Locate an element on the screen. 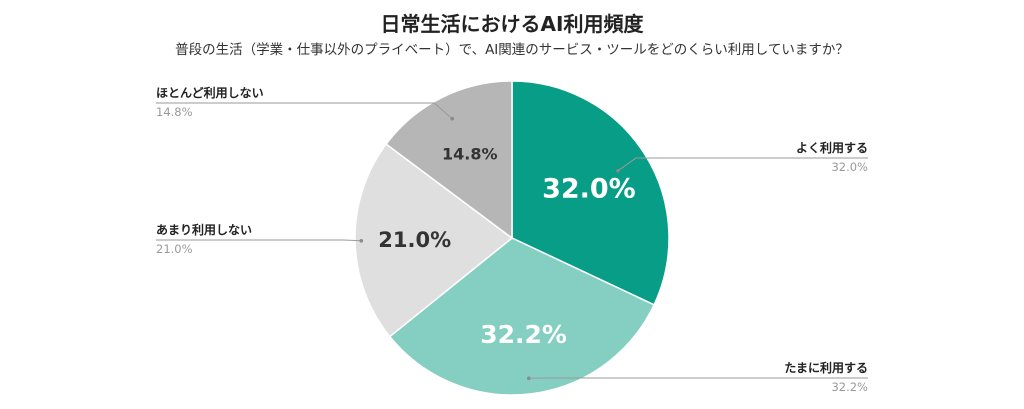  slice-percent-label: 14.8% is located at coordinates (174, 112).